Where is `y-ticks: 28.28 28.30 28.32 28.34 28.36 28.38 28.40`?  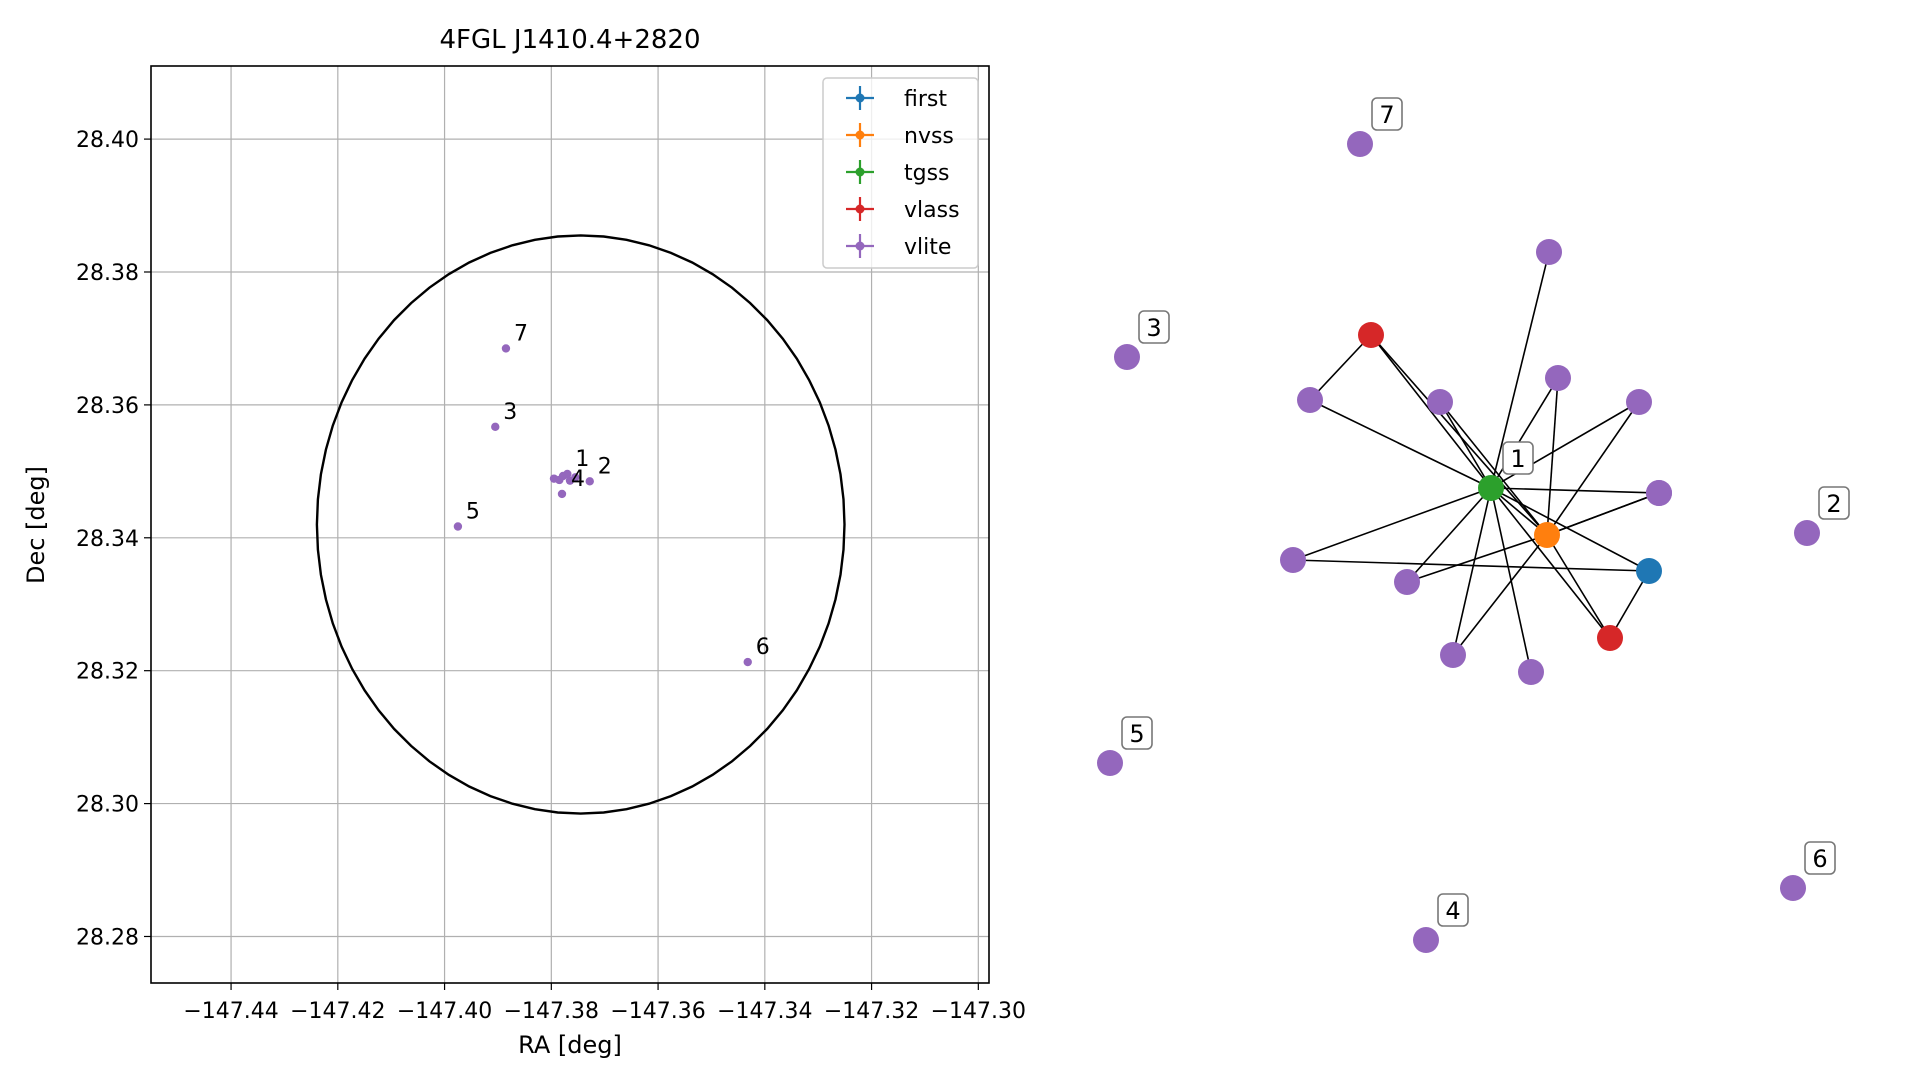
y-ticks: 28.28 28.30 28.32 28.34 28.36 28.38 28.40 is located at coordinates (113, 539).